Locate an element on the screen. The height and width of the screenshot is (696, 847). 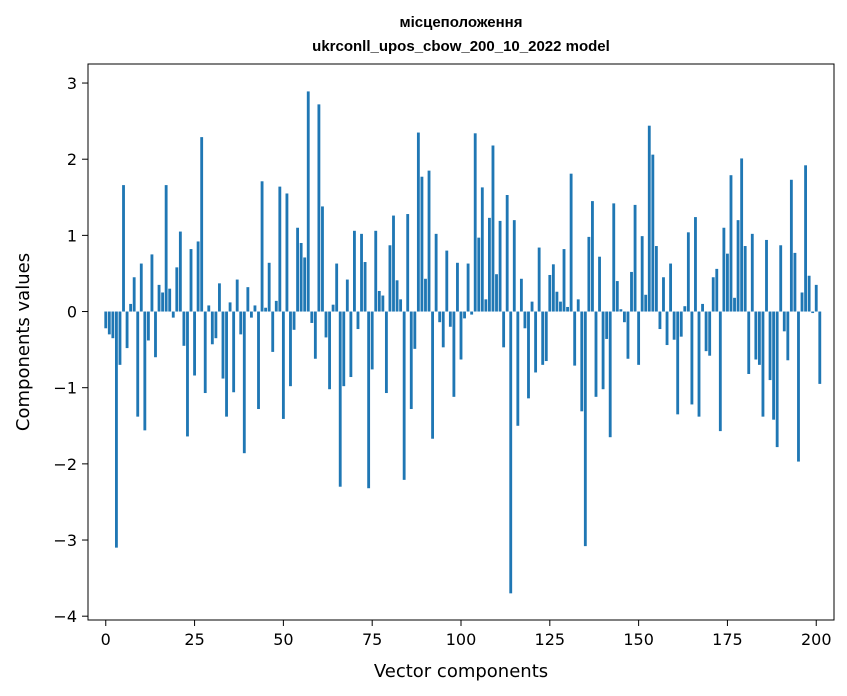
x-tick-label-50: 50 is located at coordinates (283, 639).